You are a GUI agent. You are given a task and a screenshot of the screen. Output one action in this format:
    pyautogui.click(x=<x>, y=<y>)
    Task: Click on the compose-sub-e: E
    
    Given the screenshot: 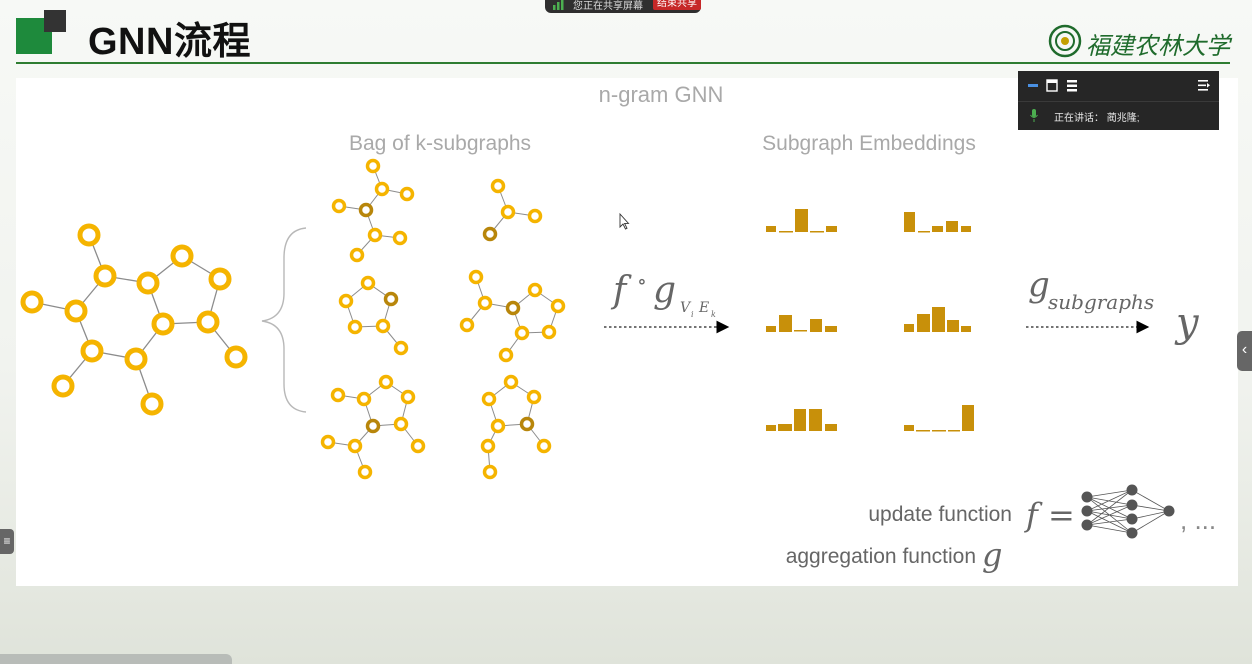 What is the action you would take?
    pyautogui.click(x=703, y=308)
    